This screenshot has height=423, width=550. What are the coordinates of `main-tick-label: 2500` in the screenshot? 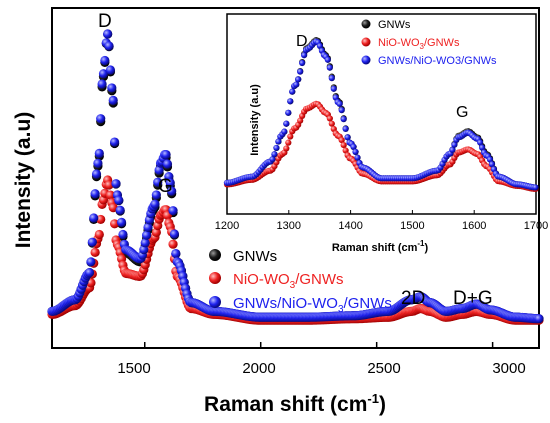 It's located at (383, 368).